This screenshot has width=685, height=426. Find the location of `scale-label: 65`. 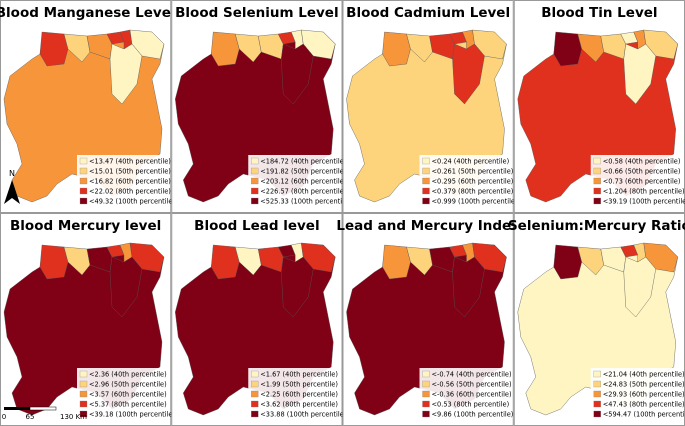

scale-label: 65 is located at coordinates (30, 417).